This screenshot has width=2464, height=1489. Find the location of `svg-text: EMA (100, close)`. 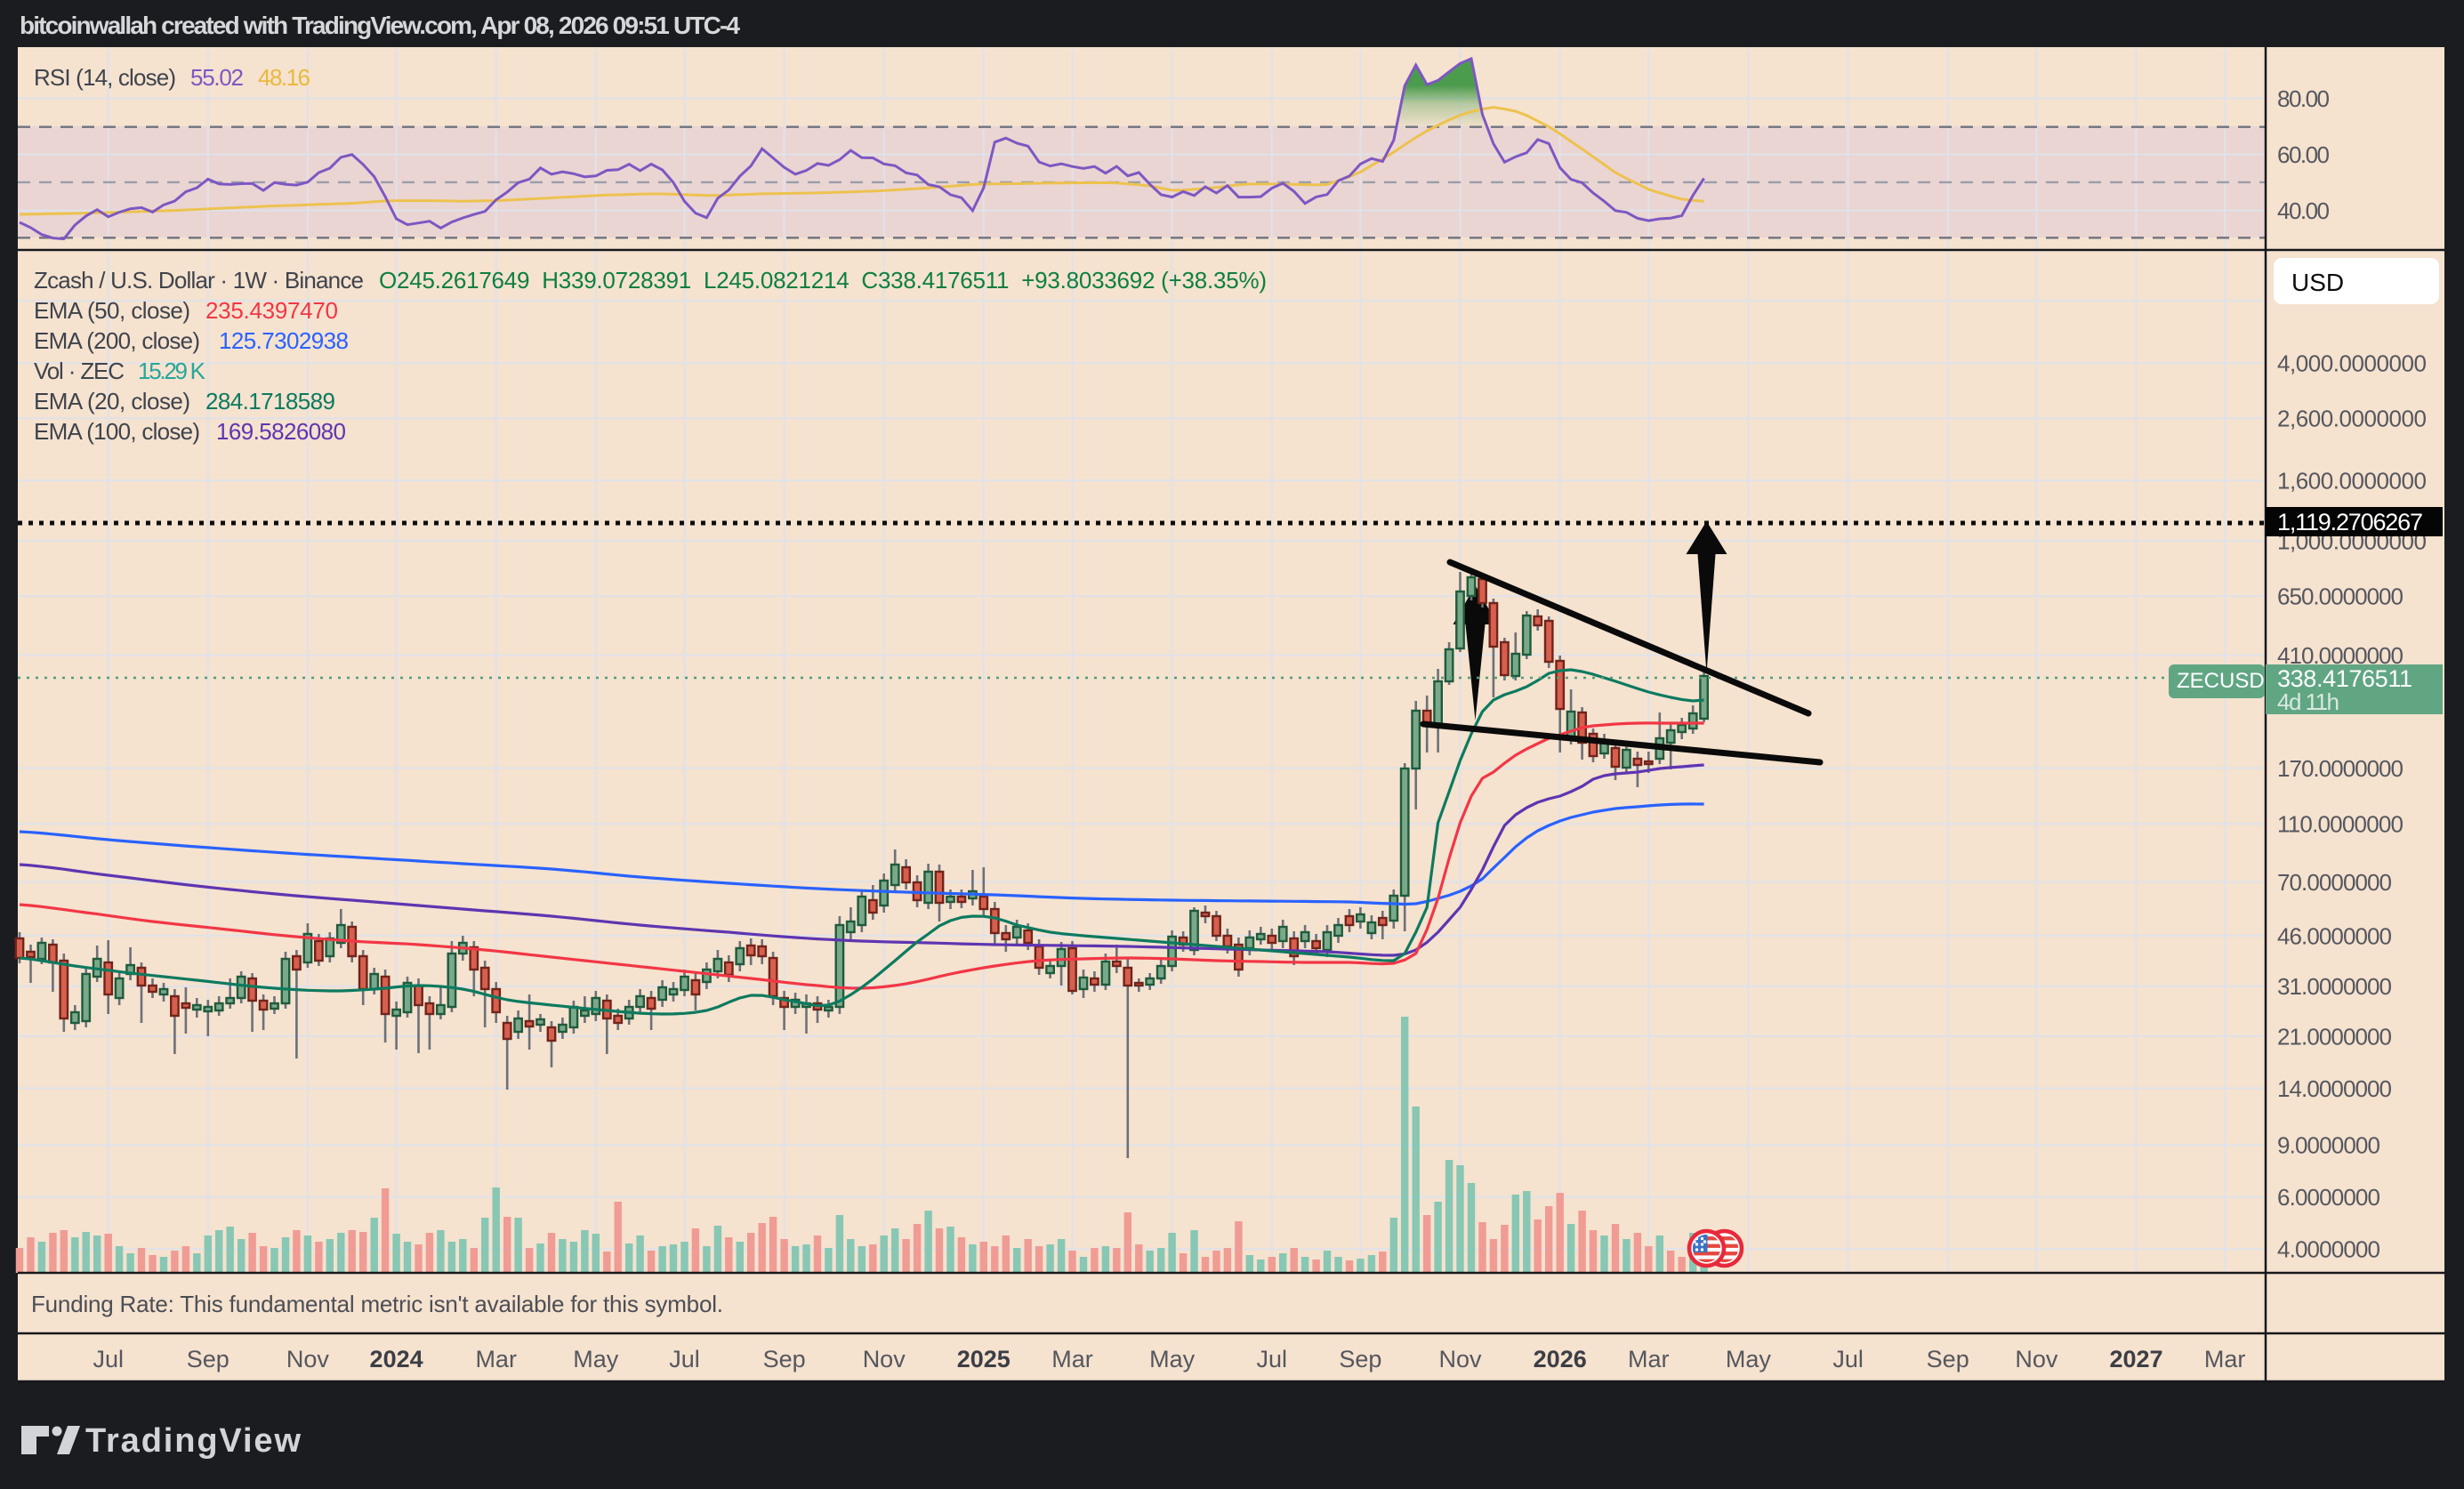

svg-text: EMA (100, close) is located at coordinates (117, 431).